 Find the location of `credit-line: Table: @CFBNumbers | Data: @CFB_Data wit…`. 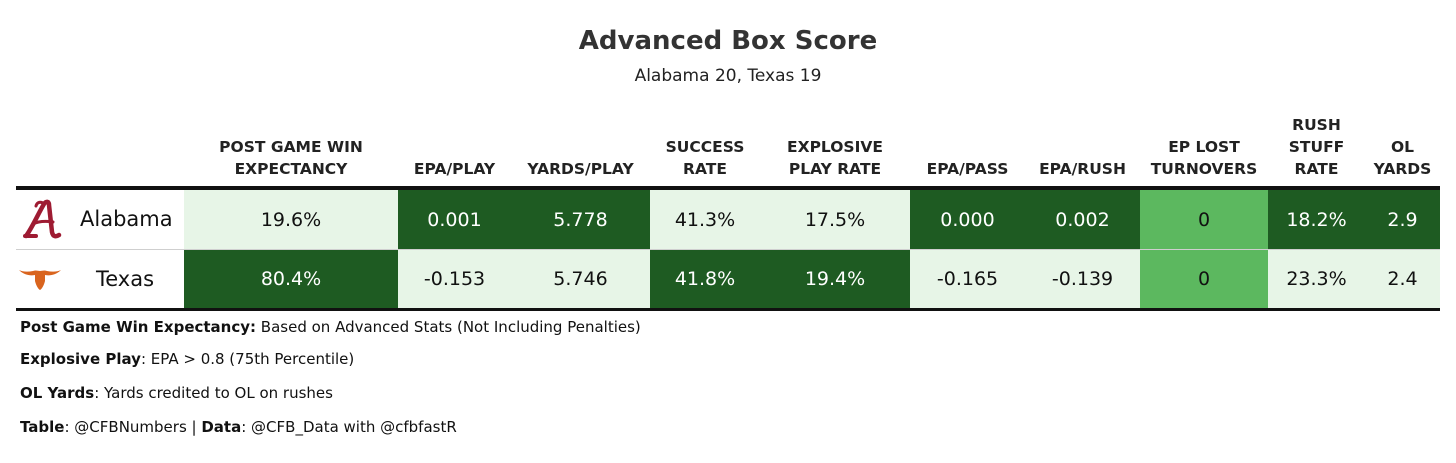

credit-line: Table: @CFBNumbers | Data: @CFB_Data wit… is located at coordinates (238, 427).